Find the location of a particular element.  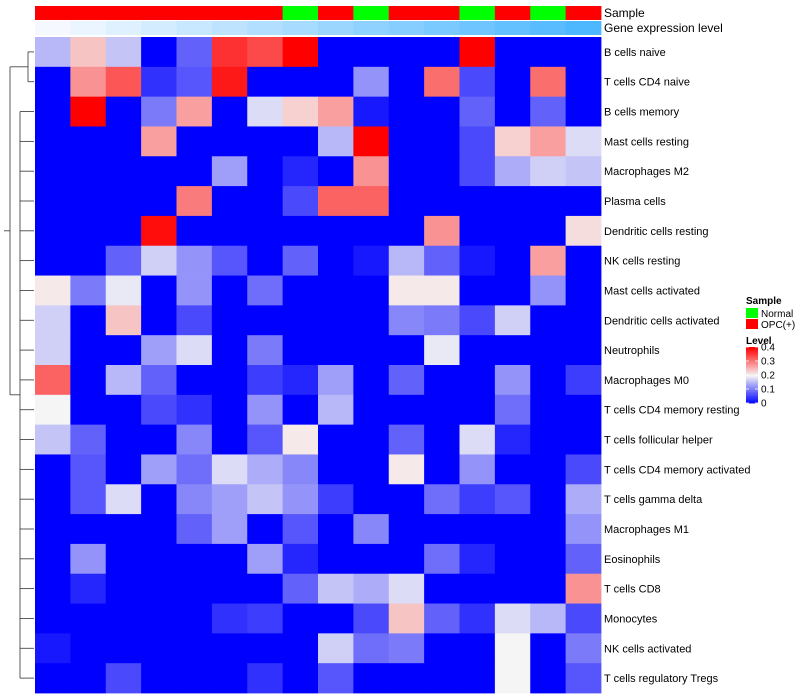

colorbar-tick-label: 0 is located at coordinates (764, 404).